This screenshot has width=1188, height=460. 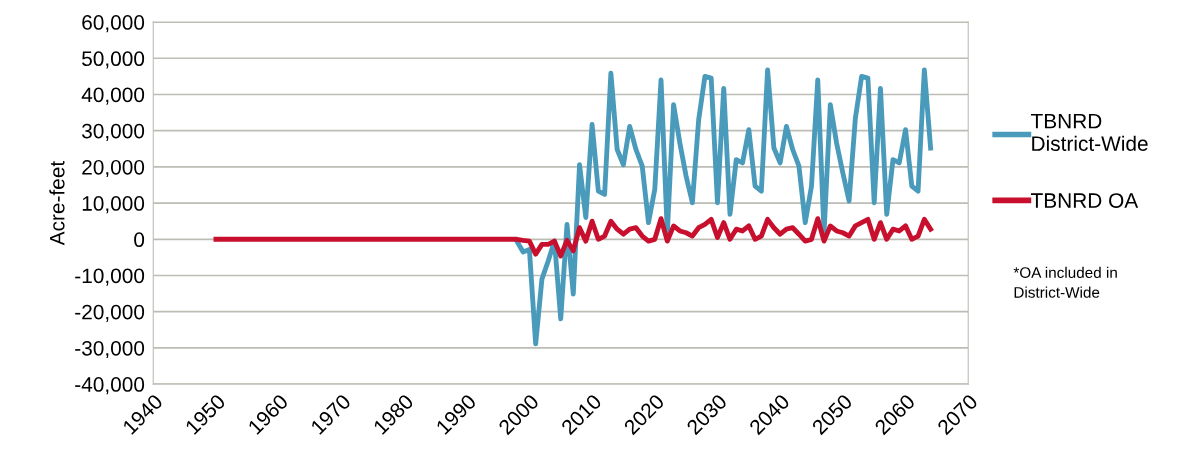 What do you see at coordinates (113, 96) in the screenshot?
I see `y-tick-label: 40,000` at bounding box center [113, 96].